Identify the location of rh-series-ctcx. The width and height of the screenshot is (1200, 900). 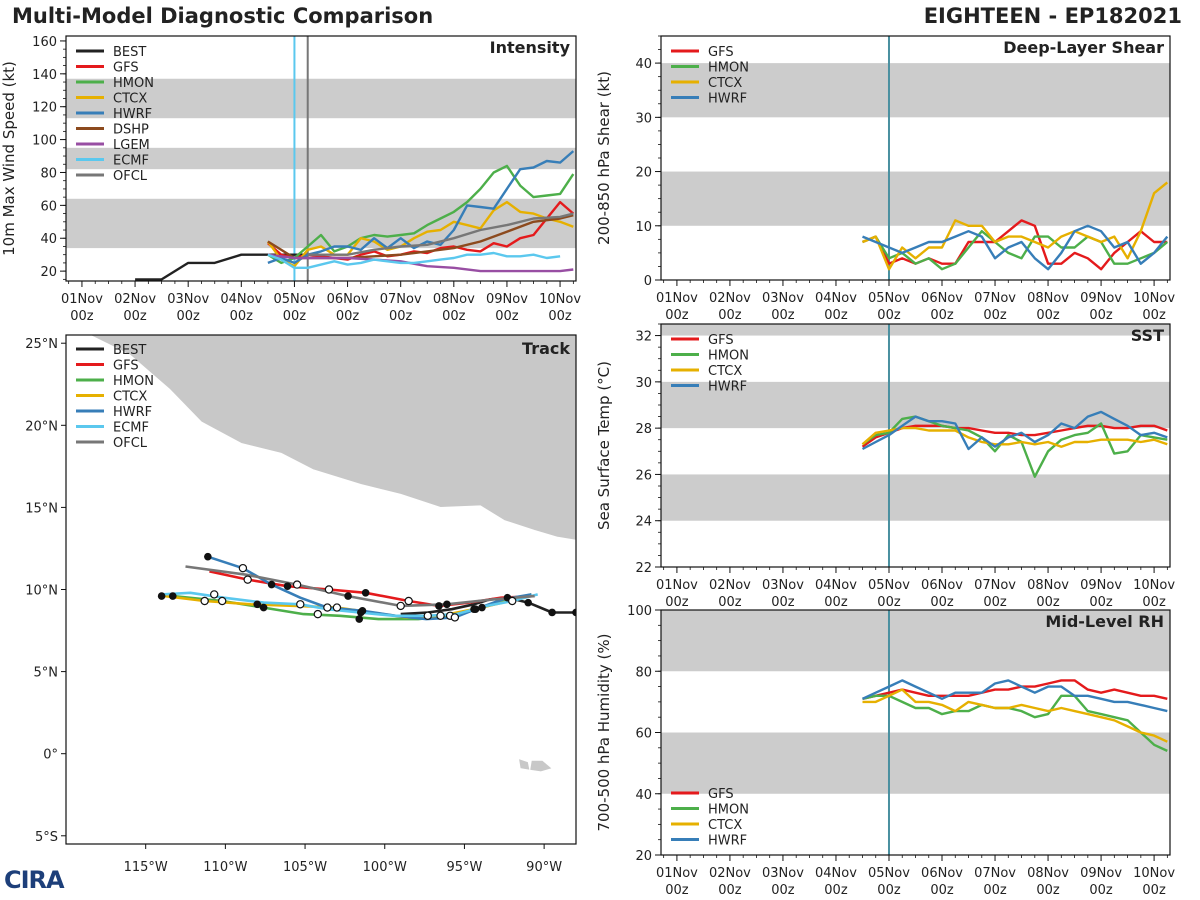
(1015, 715).